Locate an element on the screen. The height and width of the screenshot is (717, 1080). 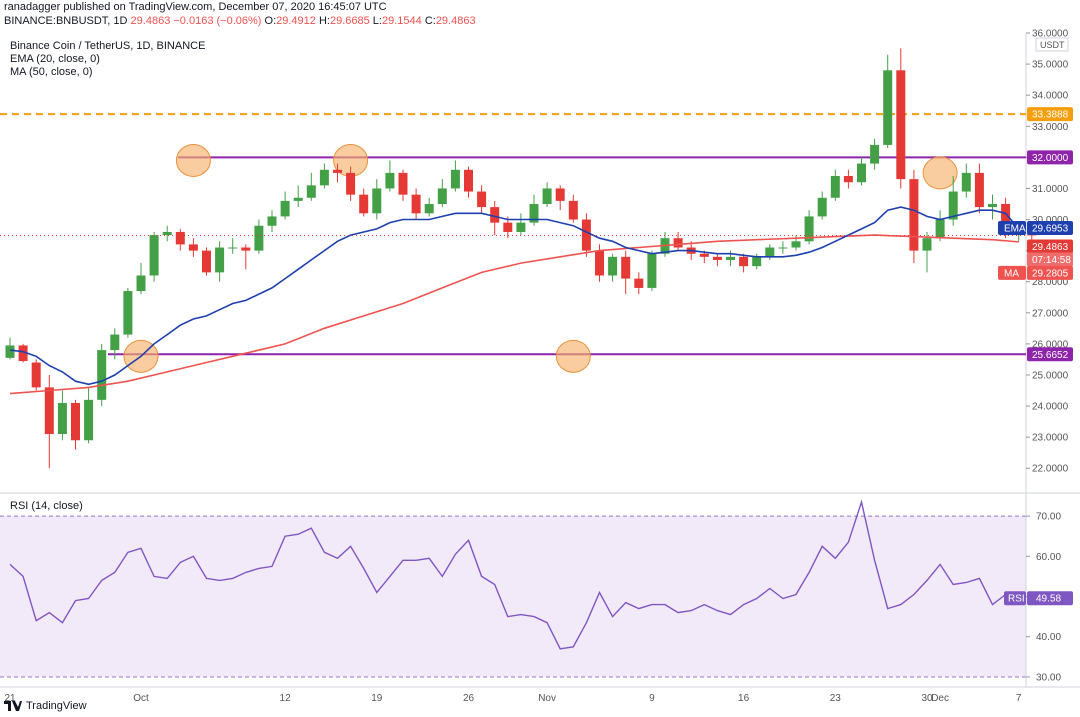
ma-legend: MA (50, close, 0) is located at coordinates (51, 72).